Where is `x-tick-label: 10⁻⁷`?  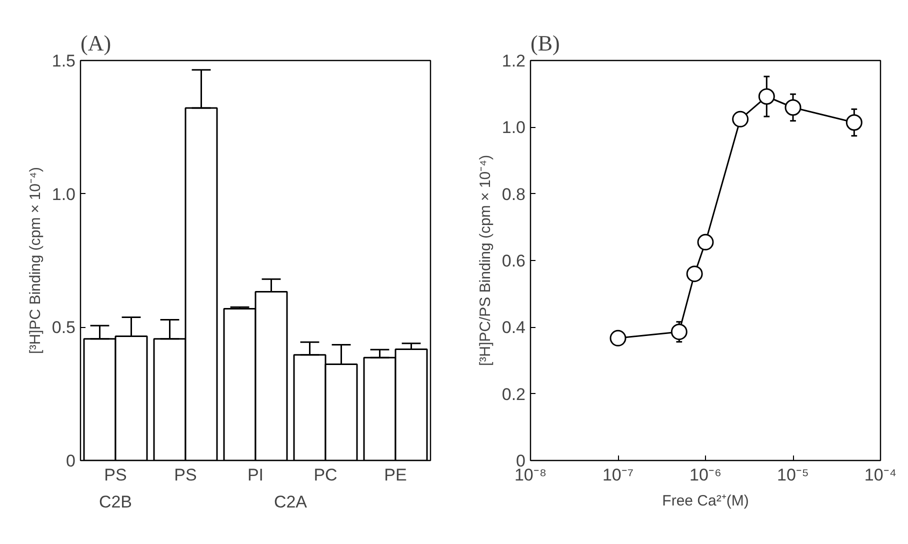
x-tick-label: 10⁻⁷ is located at coordinates (618, 475).